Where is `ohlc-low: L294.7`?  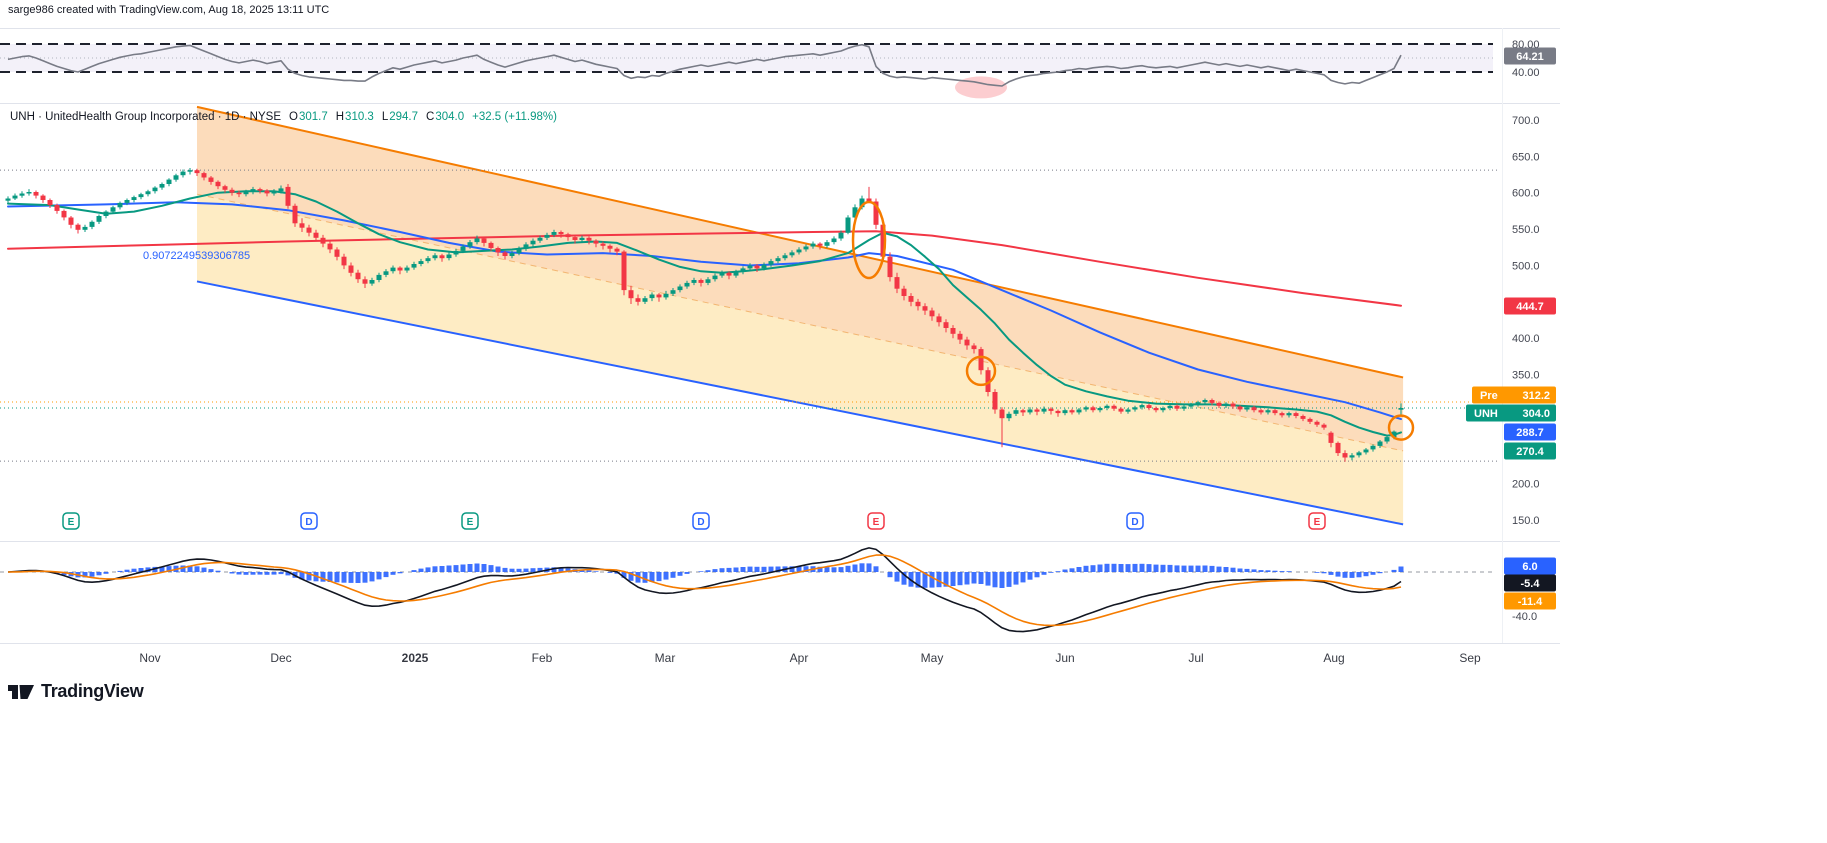 ohlc-low: L294.7 is located at coordinates (400, 117).